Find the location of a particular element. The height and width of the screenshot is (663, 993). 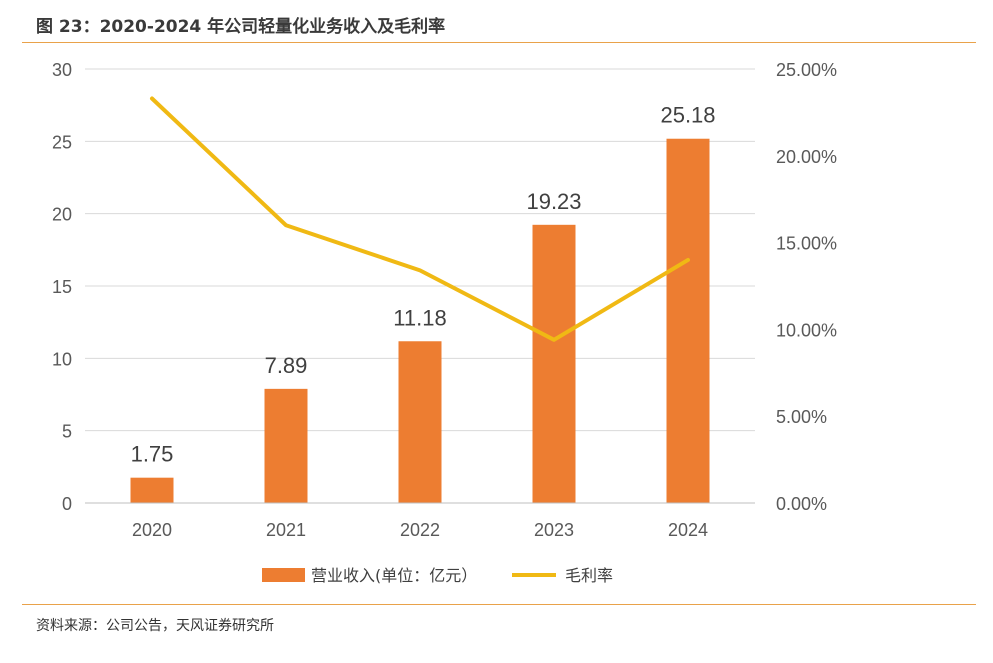

y-left-tick-label: 30 is located at coordinates (62, 70).